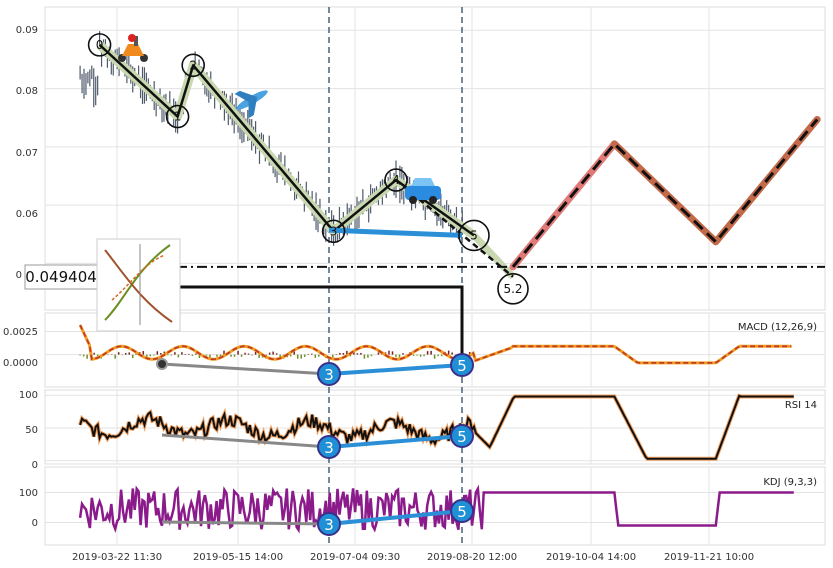  What do you see at coordinates (117, 557) in the screenshot?
I see `x-tick: 2019-03-22 11:30` at bounding box center [117, 557].